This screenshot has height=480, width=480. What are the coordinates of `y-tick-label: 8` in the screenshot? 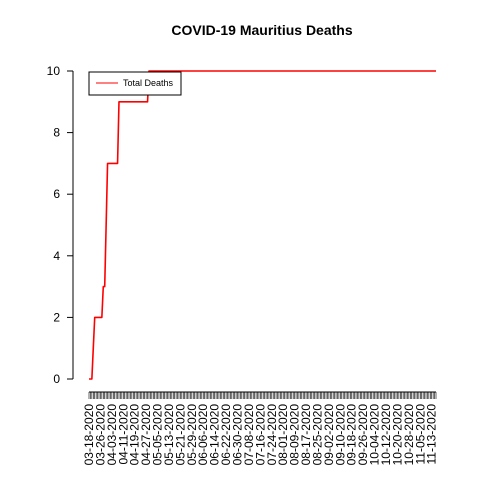 It's located at (56, 133).